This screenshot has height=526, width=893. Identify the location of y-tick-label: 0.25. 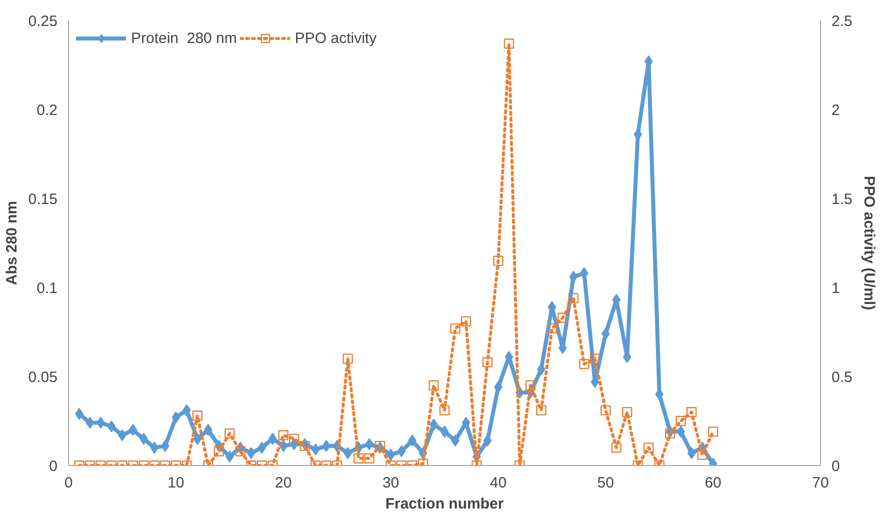
(43, 21).